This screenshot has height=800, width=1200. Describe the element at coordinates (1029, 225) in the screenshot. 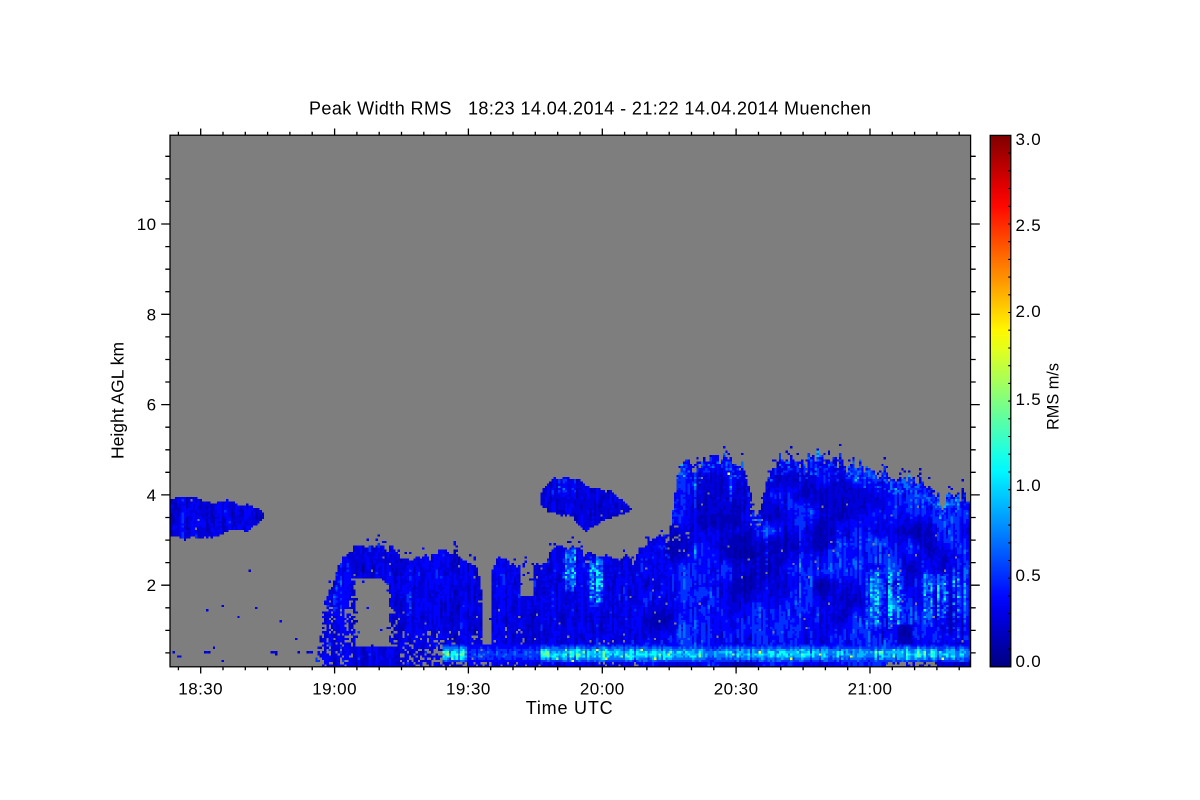

I see `svg-text: 2.5` at that location.